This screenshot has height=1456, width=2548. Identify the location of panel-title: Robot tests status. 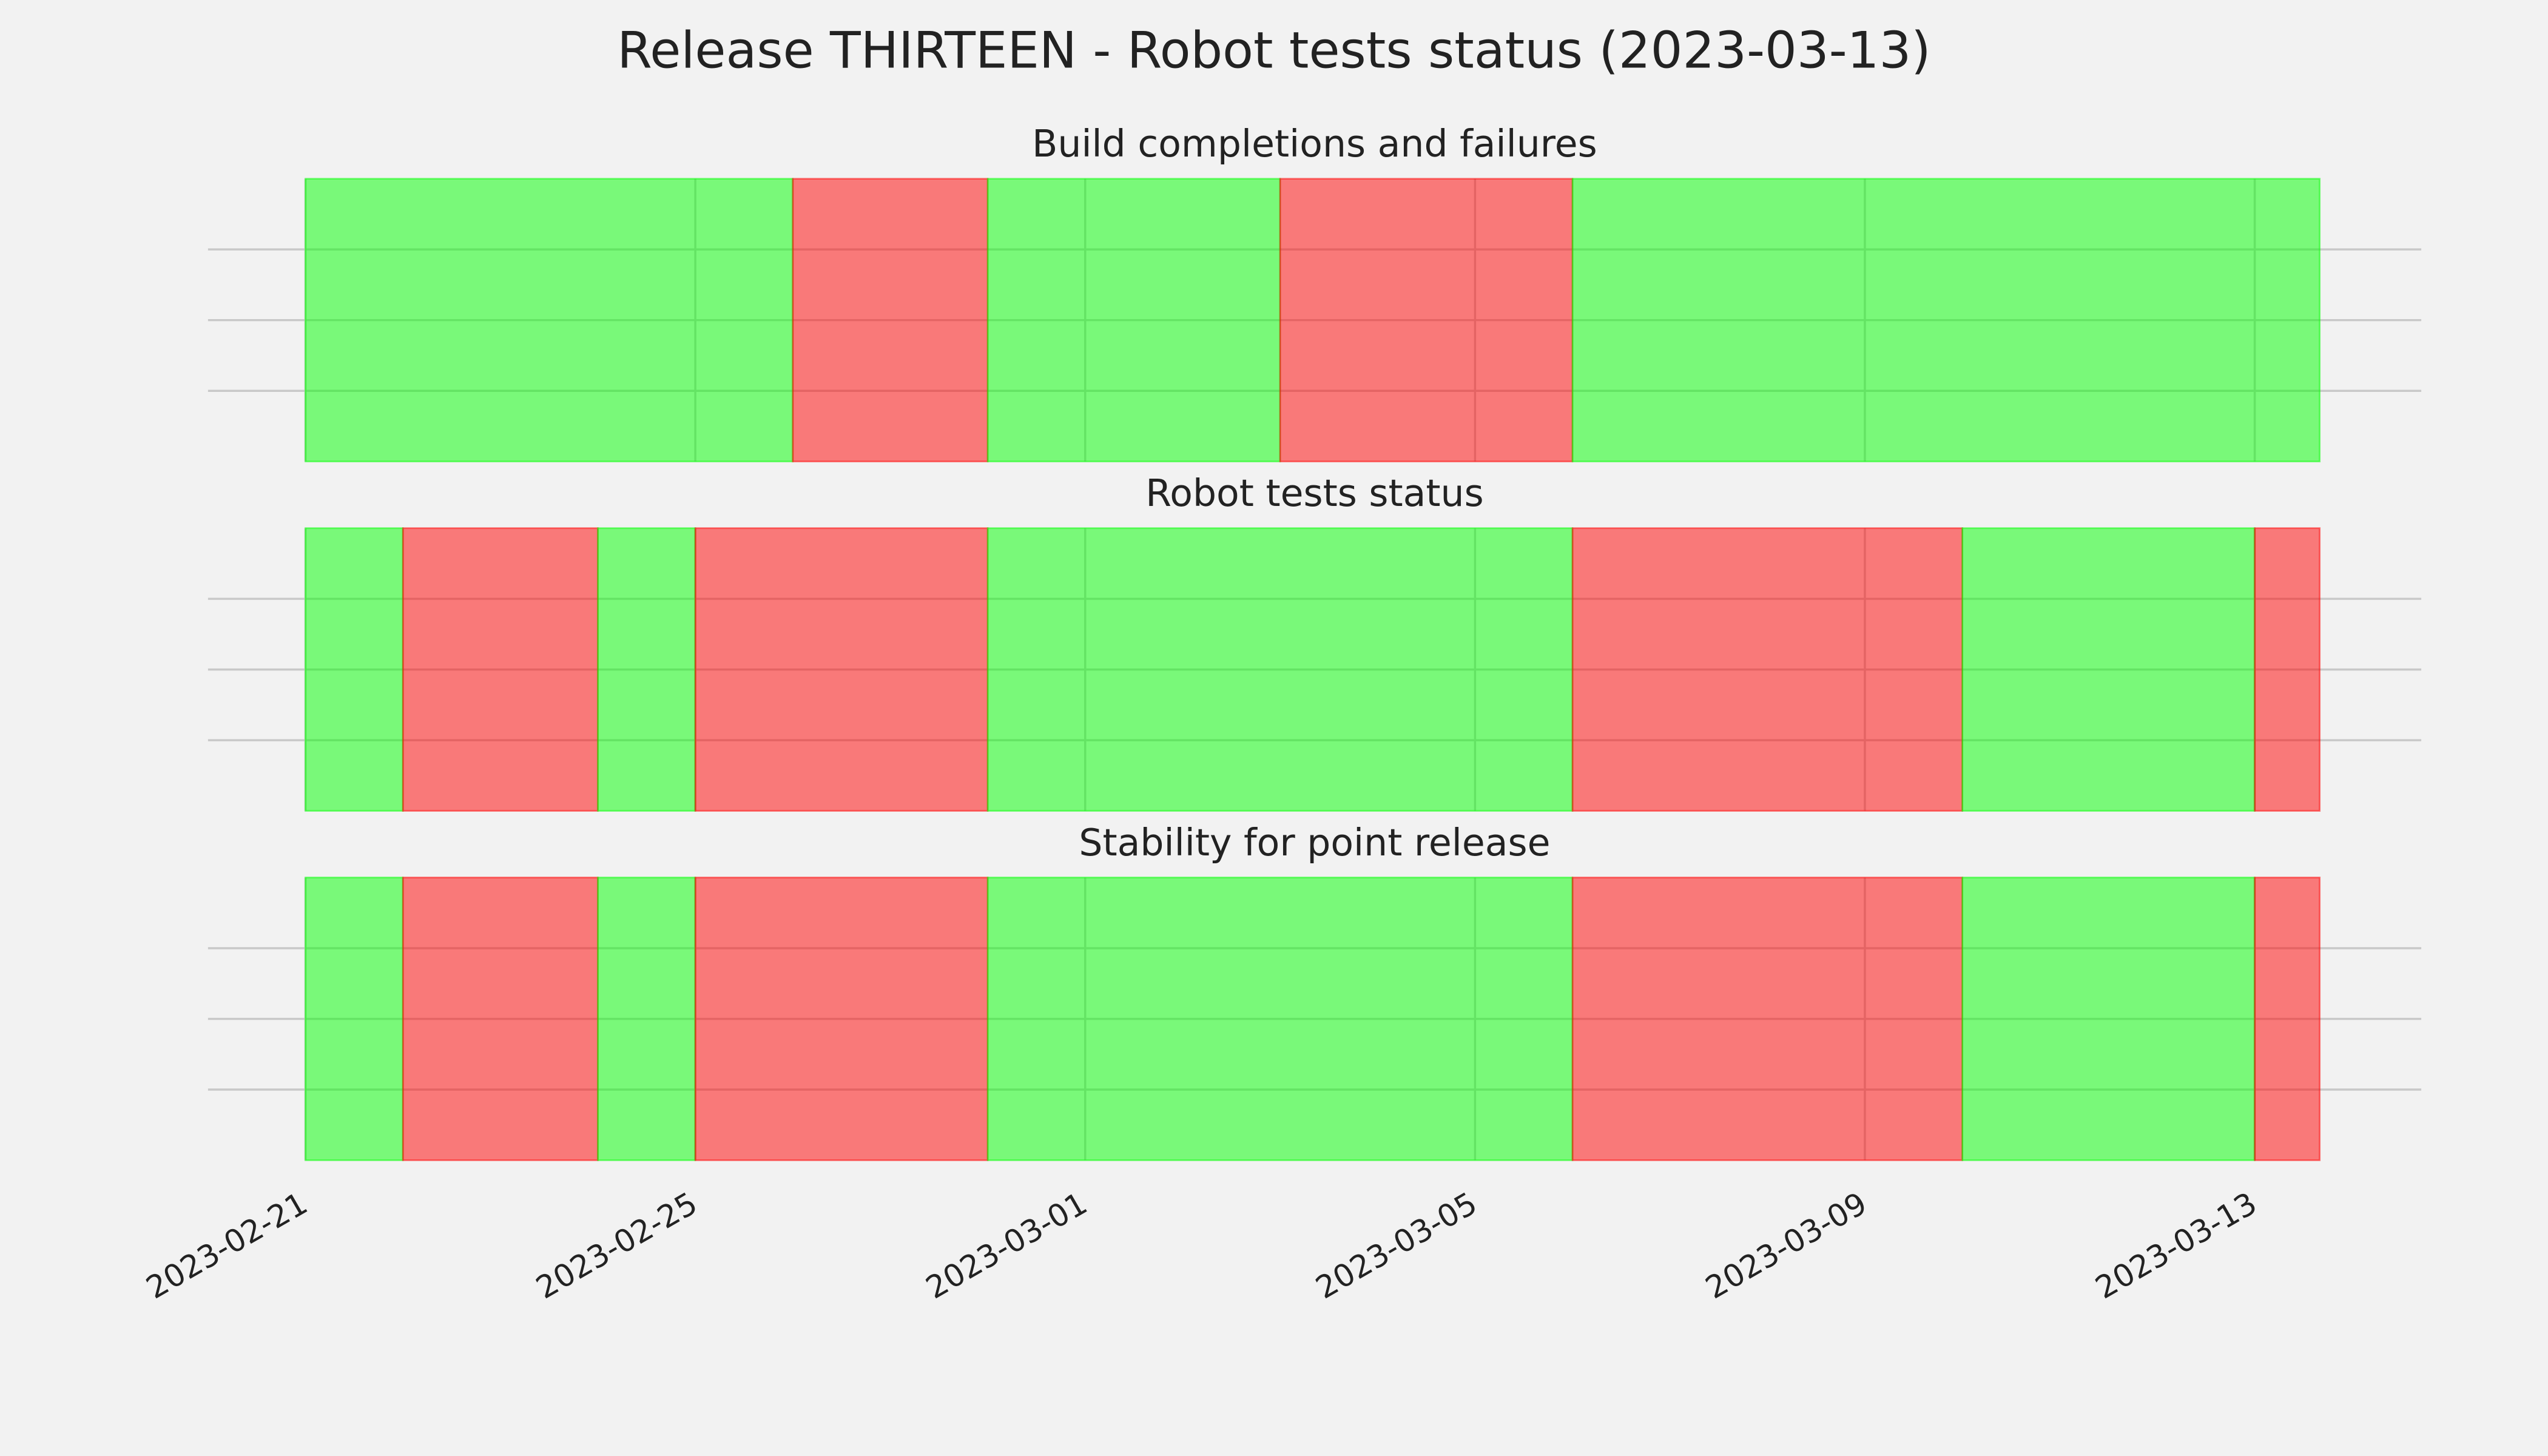
(1314, 493).